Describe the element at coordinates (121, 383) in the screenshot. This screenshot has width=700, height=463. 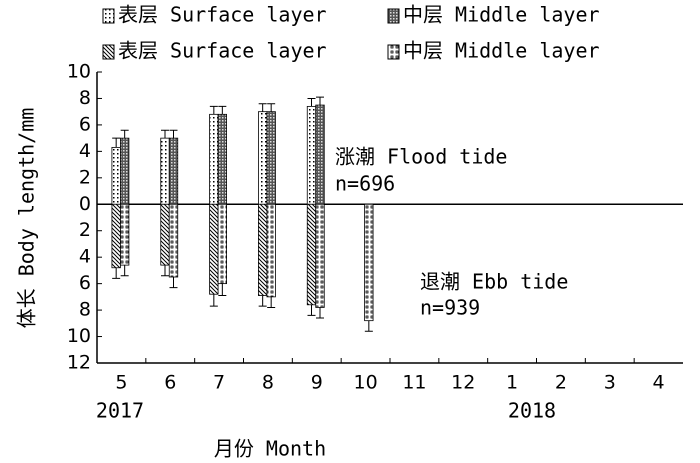
I see `x-tick-label: 5` at that location.